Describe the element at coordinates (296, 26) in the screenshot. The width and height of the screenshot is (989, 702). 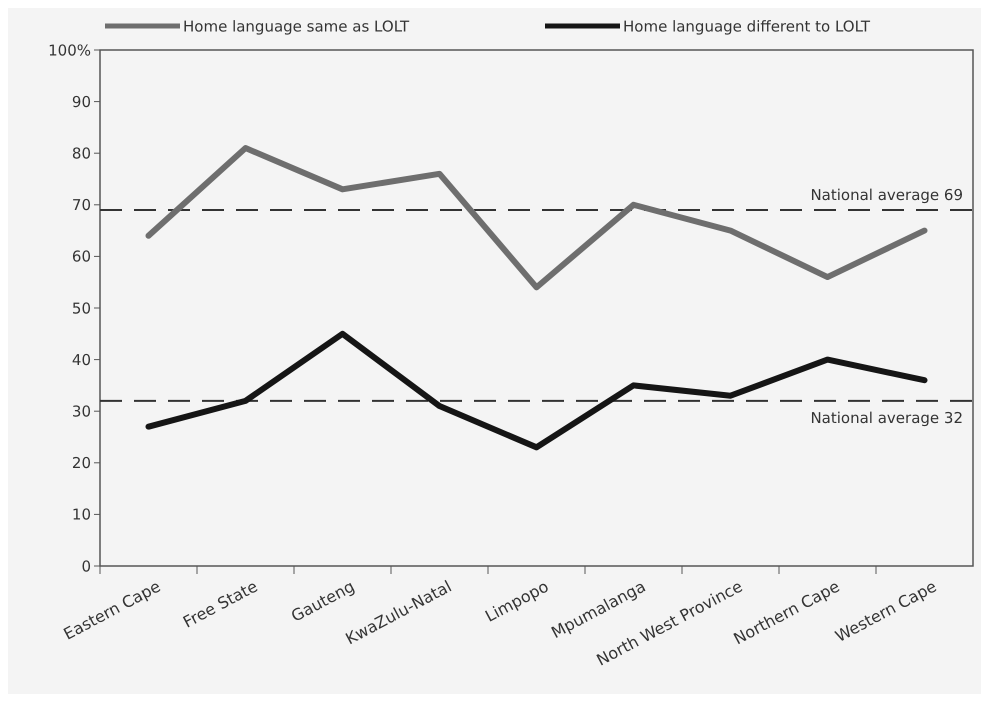
I see `legend-label: Home language same as LOLT` at that location.